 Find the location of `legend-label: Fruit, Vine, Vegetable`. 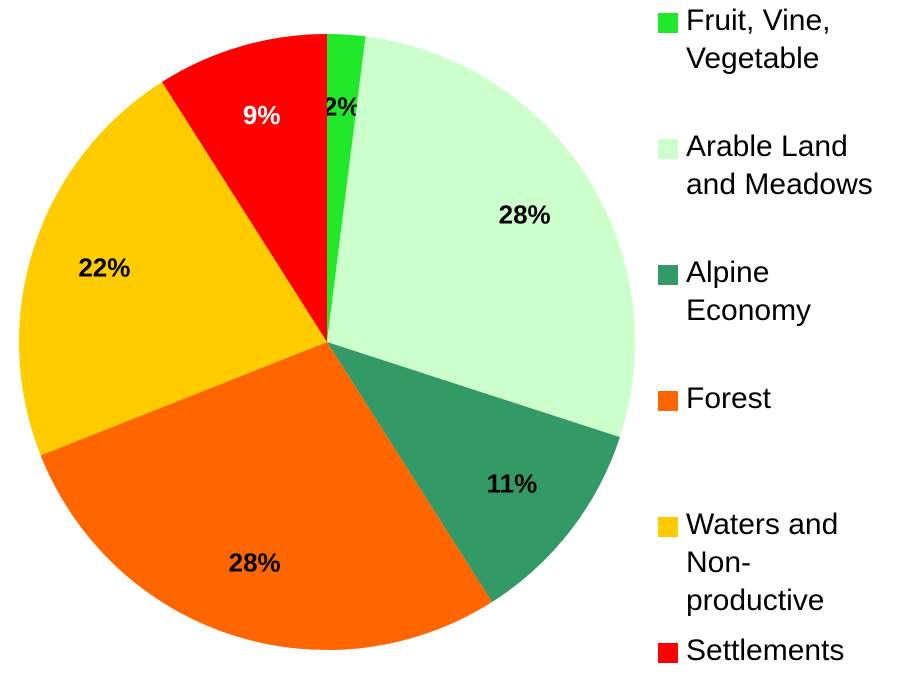

legend-label: Fruit, Vine, Vegetable is located at coordinates (758, 39).